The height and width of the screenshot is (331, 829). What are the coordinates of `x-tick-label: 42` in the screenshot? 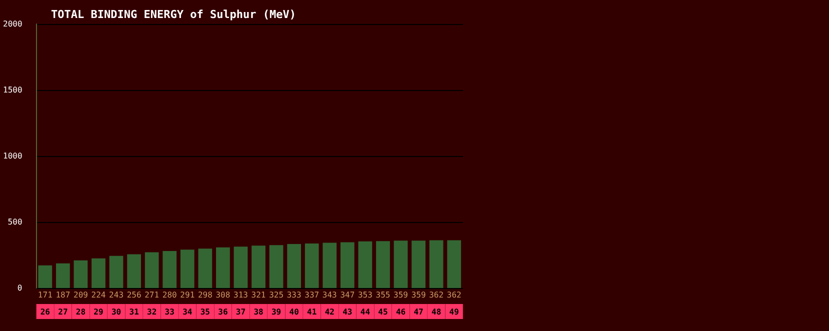 It's located at (329, 312).